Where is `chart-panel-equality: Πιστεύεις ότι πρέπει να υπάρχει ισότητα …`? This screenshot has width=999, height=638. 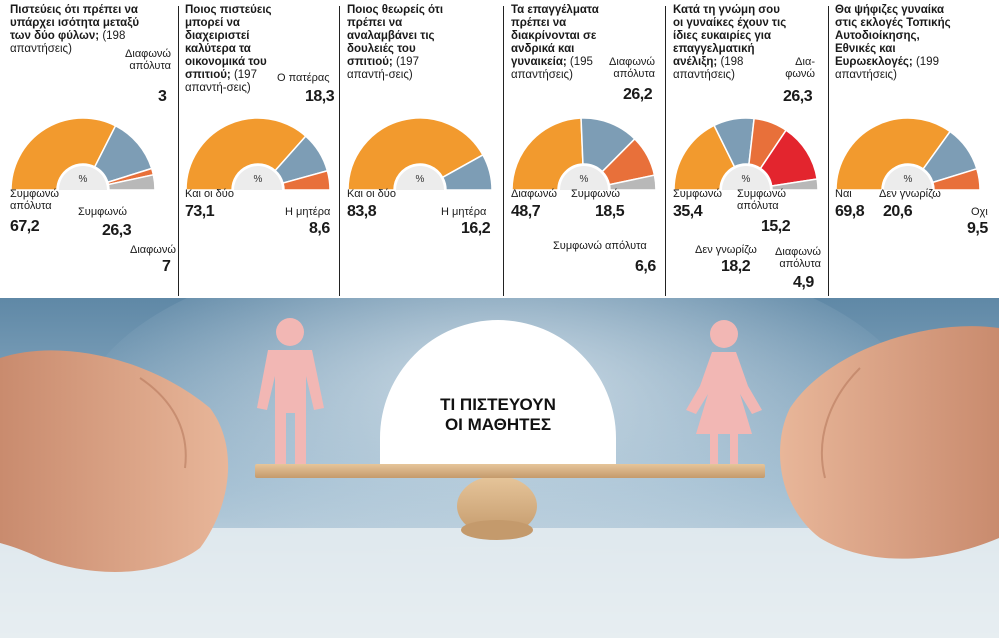
chart-panel-equality: Πιστεύεις ότι πρέπει να υπάρχει ισότητα … is located at coordinates (91, 149).